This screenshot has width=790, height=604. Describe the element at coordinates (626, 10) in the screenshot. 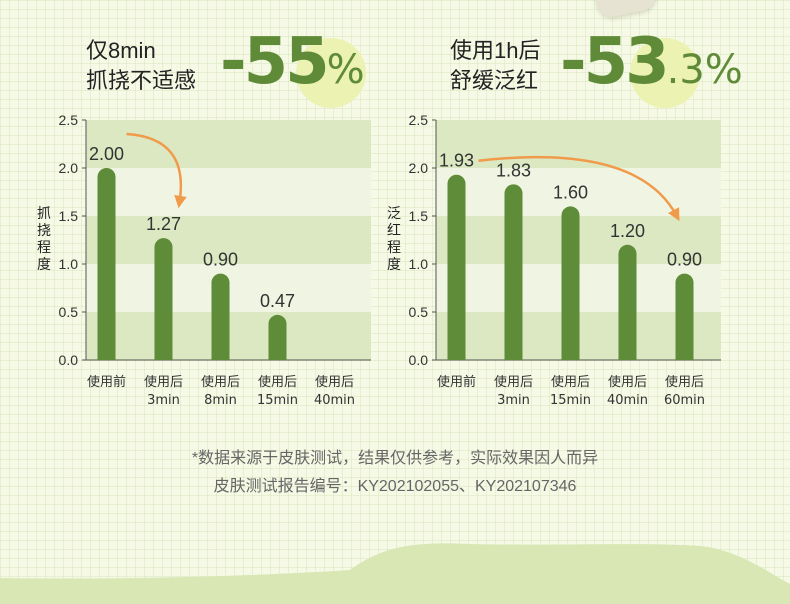

I see `product-corner-decoration` at that location.